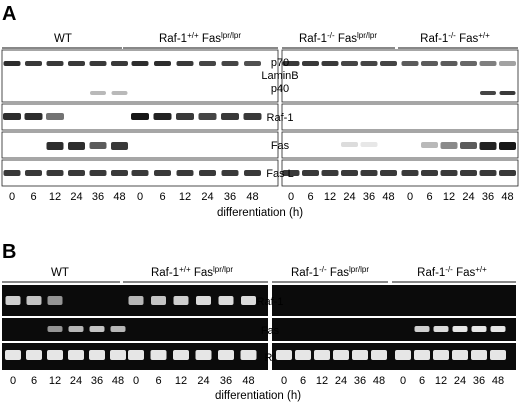 Image resolution: width=520 pixels, height=404 pixels. Describe the element at coordinates (400, 145) in the screenshot. I see `blot-fas-right` at that location.